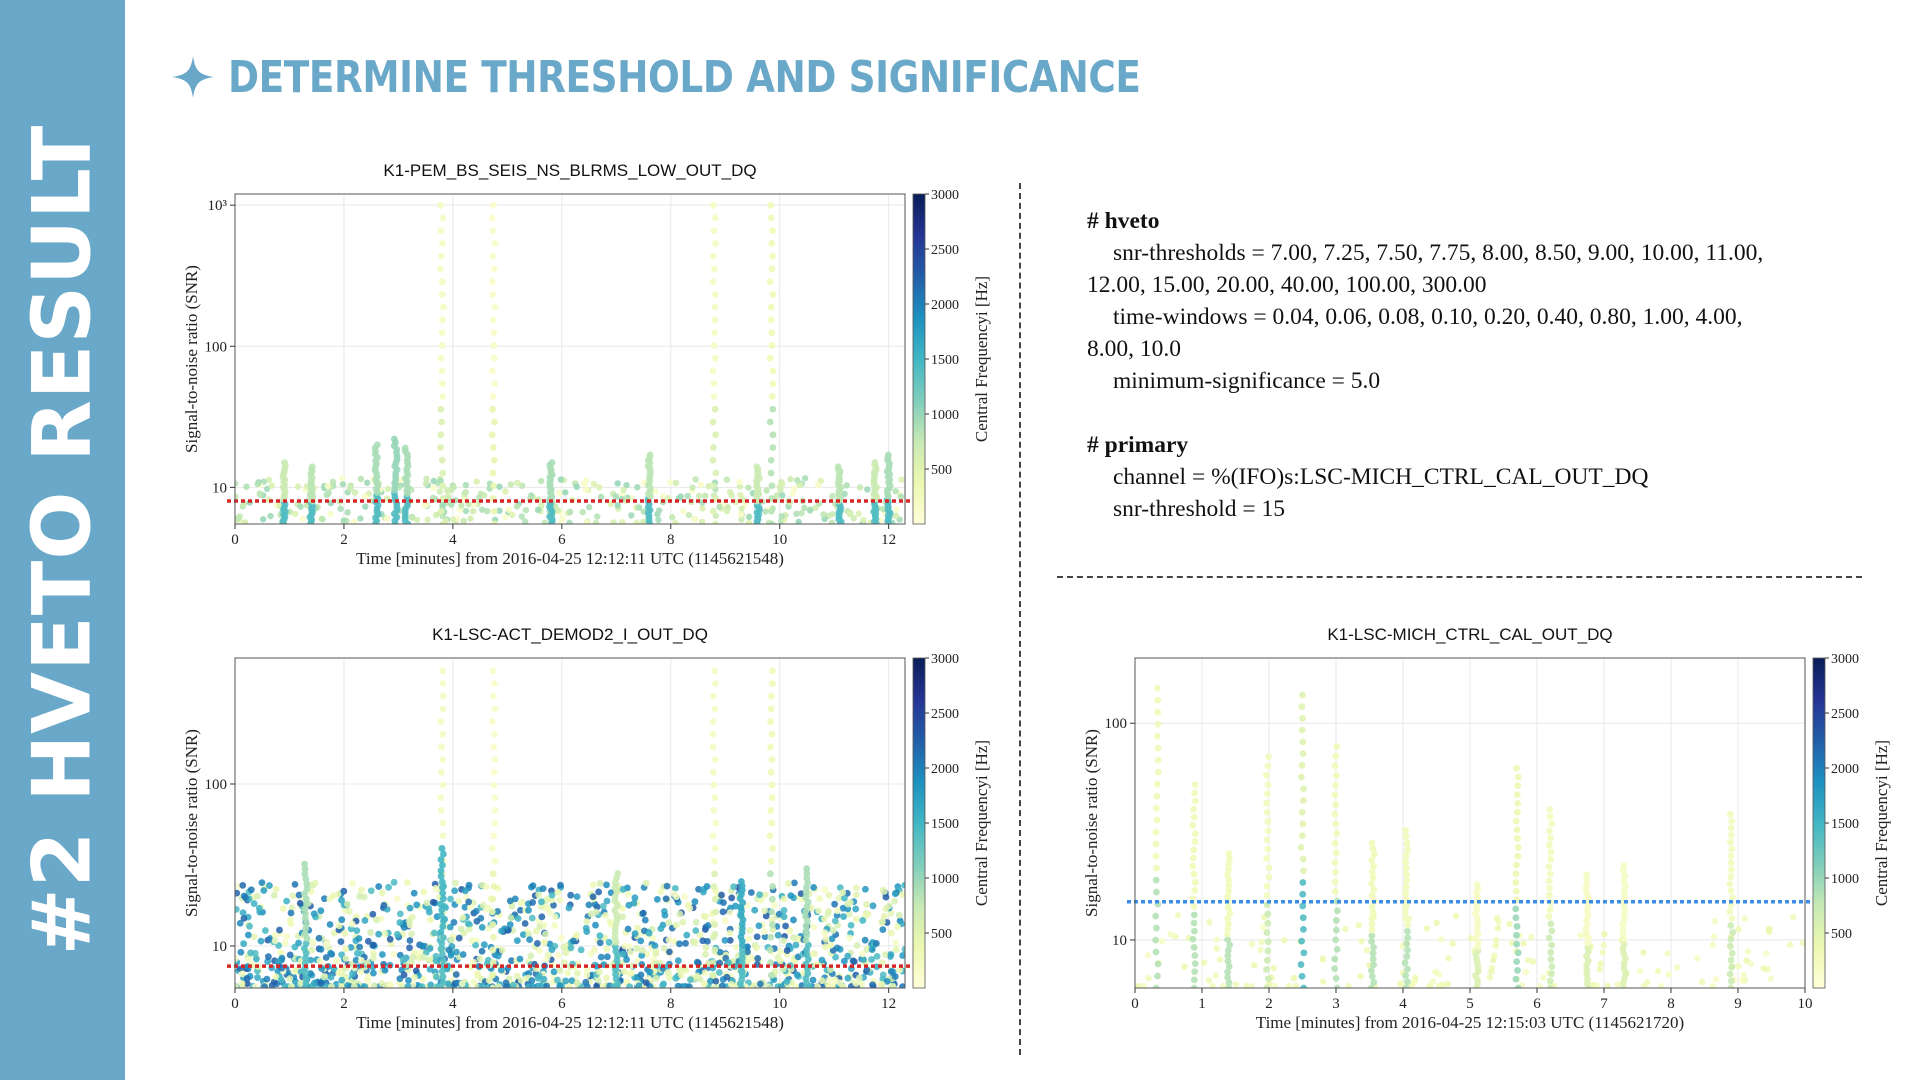  I want to click on y-tick-label: 10³, so click(218, 206).